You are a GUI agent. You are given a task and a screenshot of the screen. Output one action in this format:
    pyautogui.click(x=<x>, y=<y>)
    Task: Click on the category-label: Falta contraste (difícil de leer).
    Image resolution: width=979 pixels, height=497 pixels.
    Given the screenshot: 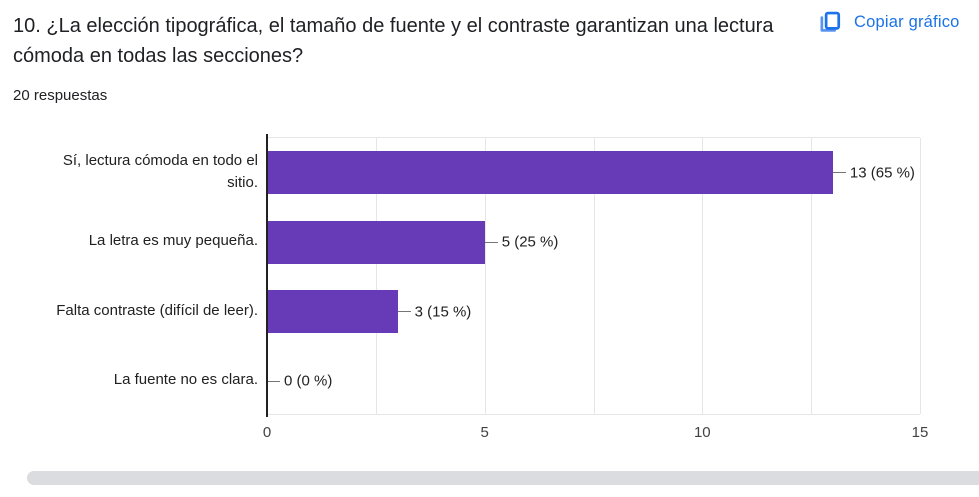 What is the action you would take?
    pyautogui.click(x=157, y=310)
    